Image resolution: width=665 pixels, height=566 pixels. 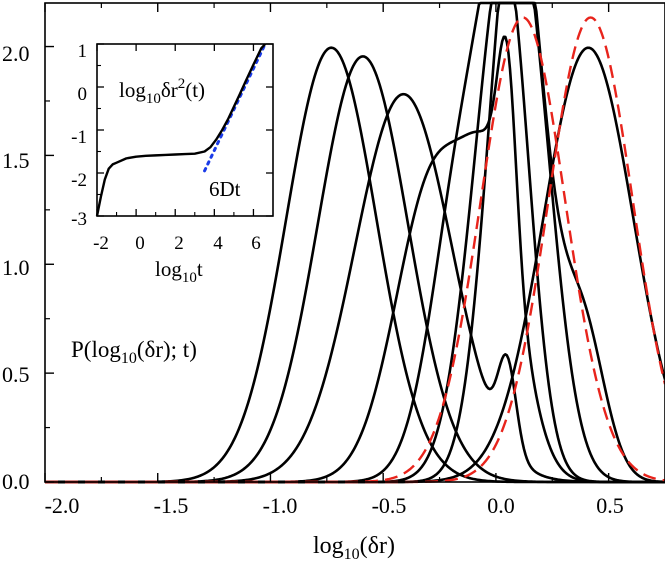 I want to click on inset-y-tick-label: -1, so click(x=79, y=137).